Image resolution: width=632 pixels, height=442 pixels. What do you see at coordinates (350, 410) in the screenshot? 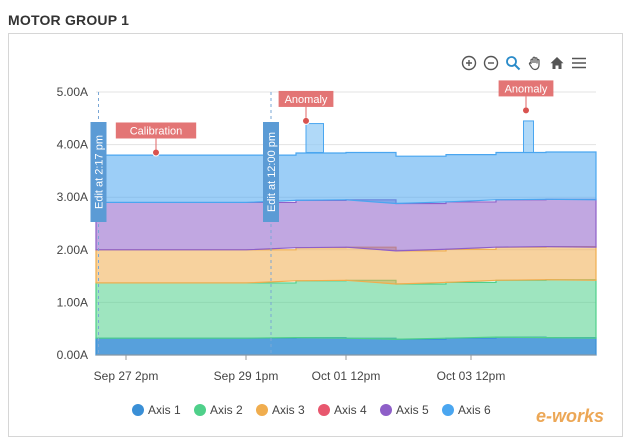
I see `legend-label: Axis 4` at bounding box center [350, 410].